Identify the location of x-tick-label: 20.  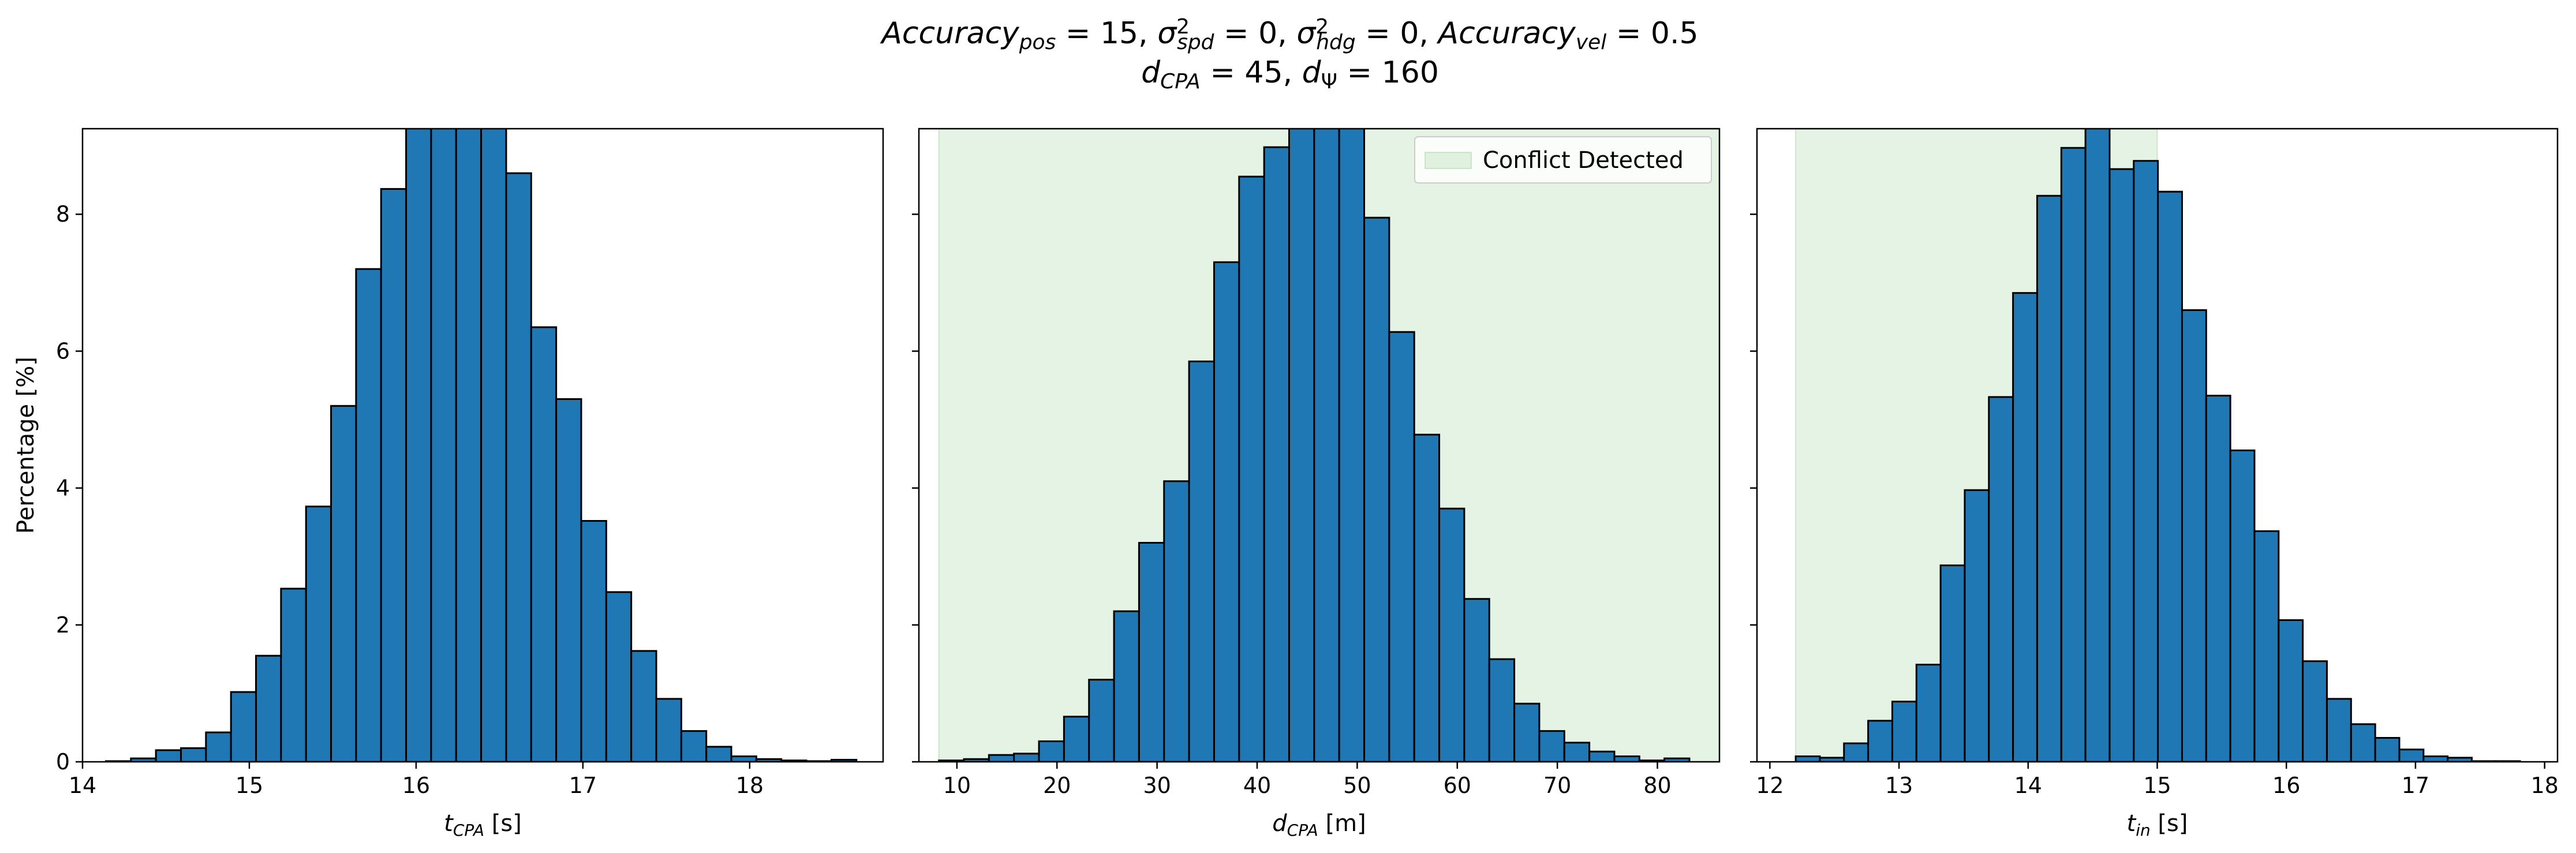
(1057, 785).